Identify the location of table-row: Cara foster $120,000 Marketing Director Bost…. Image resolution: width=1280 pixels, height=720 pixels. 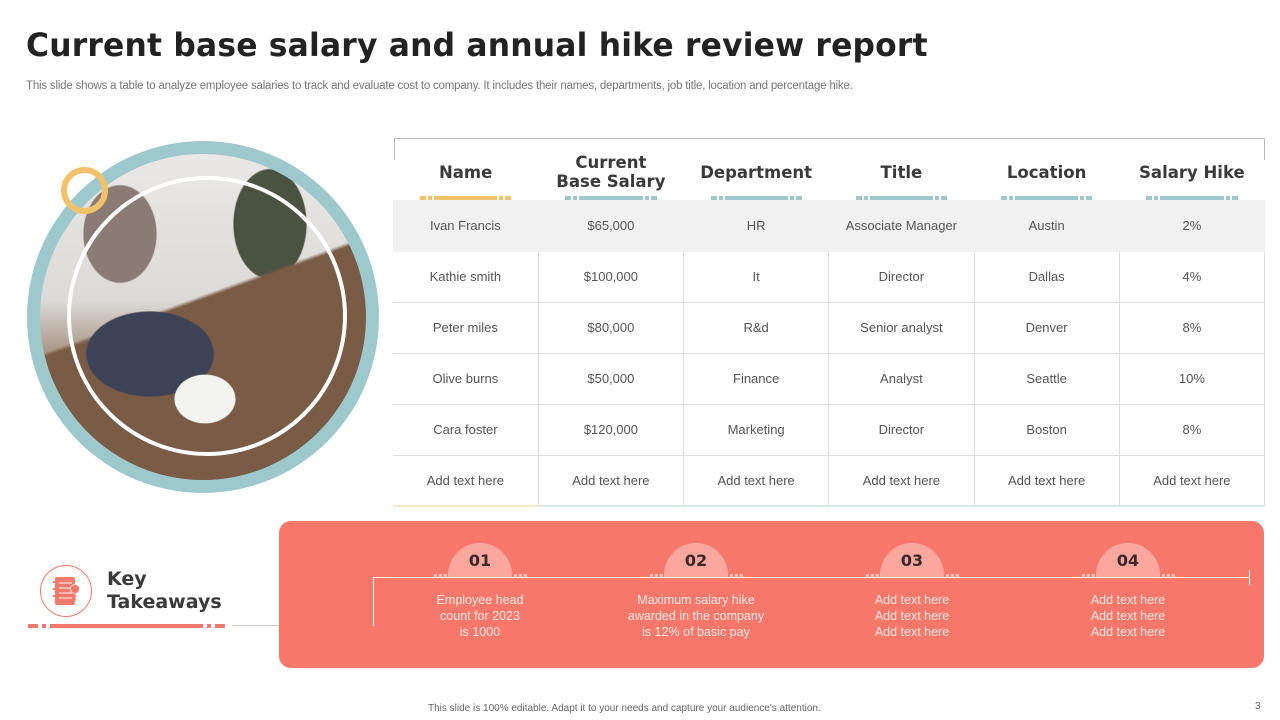
(829, 429).